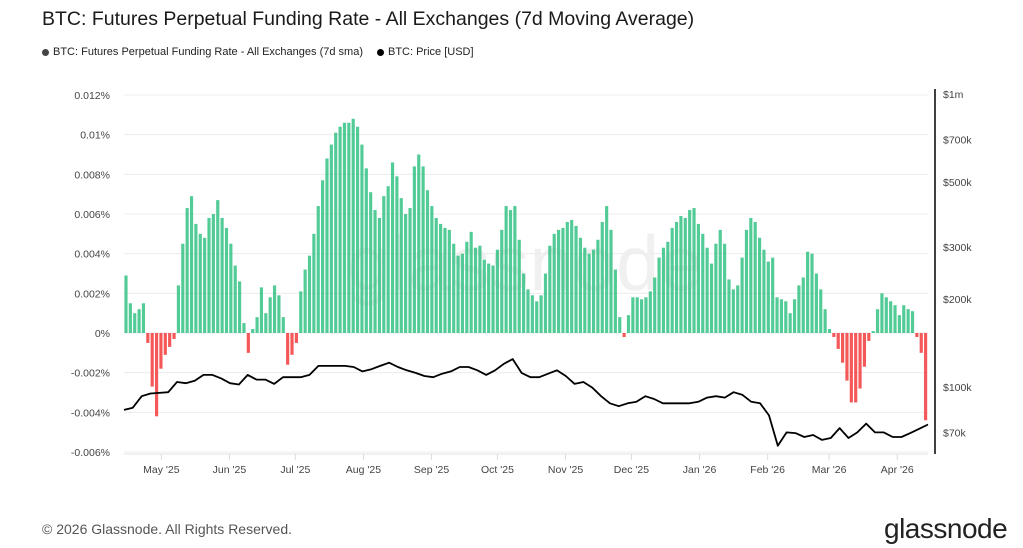  I want to click on y-right-tick-label: $70k, so click(955, 433).